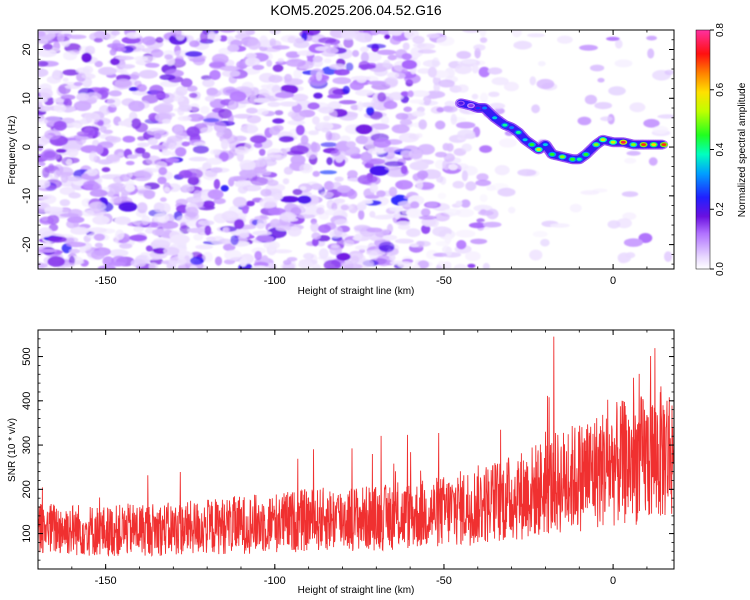  What do you see at coordinates (275, 281) in the screenshot?
I see `x-tick-label: -100` at bounding box center [275, 281].